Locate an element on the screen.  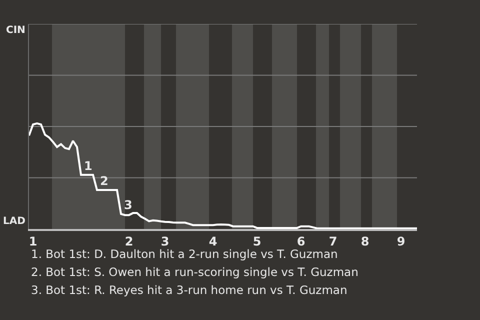
annotation: 2 is located at coordinates (104, 181).